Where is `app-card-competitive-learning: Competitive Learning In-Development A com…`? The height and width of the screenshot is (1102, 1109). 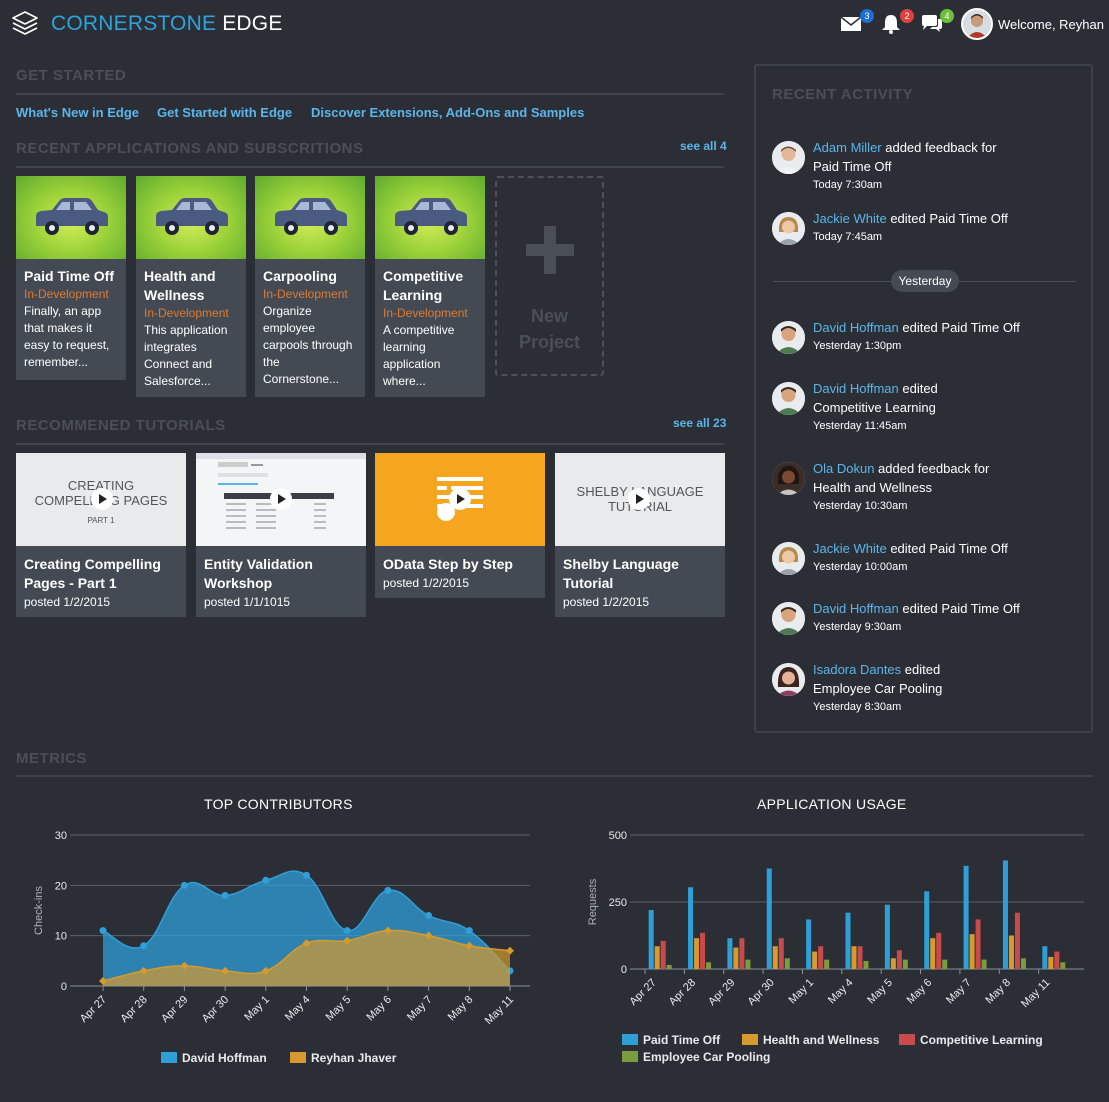 app-card-competitive-learning: Competitive Learning In-Development A com… is located at coordinates (430, 286).